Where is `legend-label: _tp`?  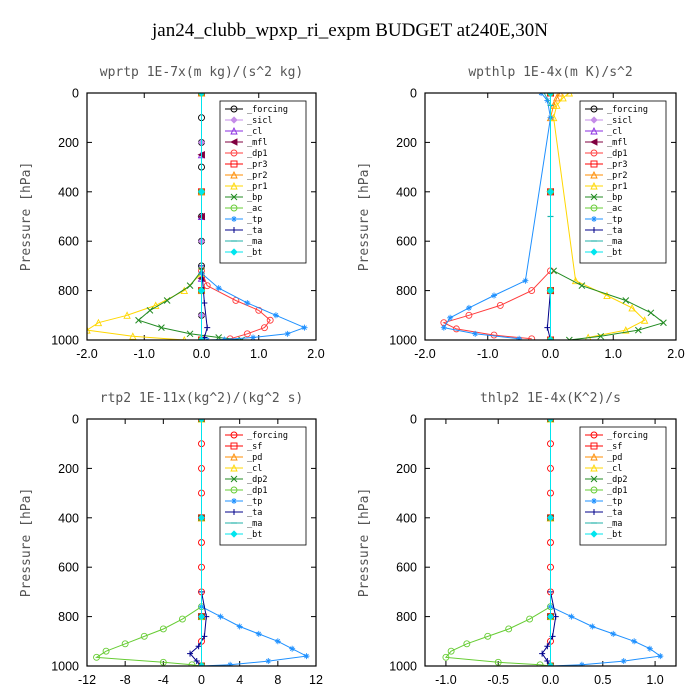 legend-label: _tp is located at coordinates (614, 502).